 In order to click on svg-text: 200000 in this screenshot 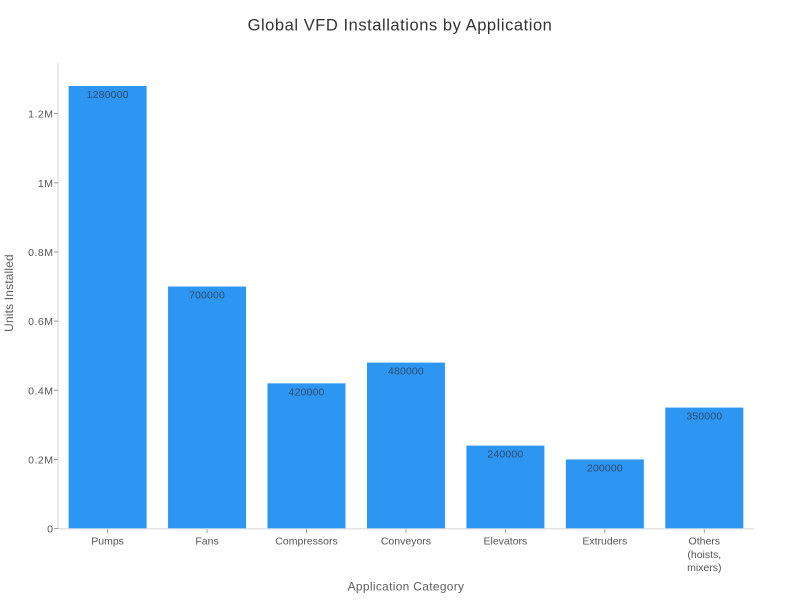, I will do `click(605, 468)`.